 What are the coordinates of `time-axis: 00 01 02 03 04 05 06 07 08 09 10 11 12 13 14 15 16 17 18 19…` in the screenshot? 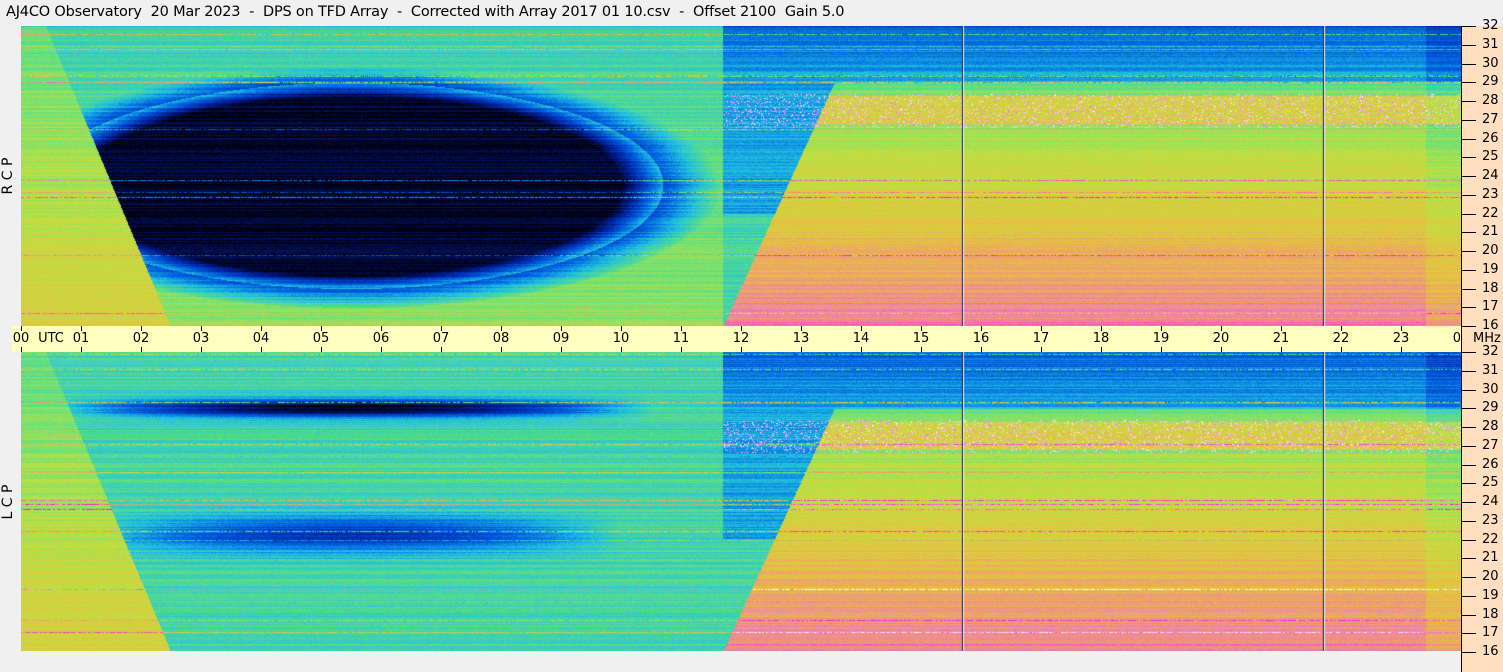 It's located at (740, 339).